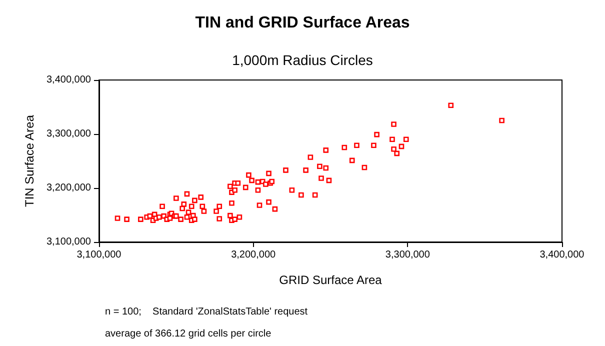  Describe the element at coordinates (206, 312) in the screenshot. I see `text: n = 100; Standard 'ZonalStatsTable' request` at that location.